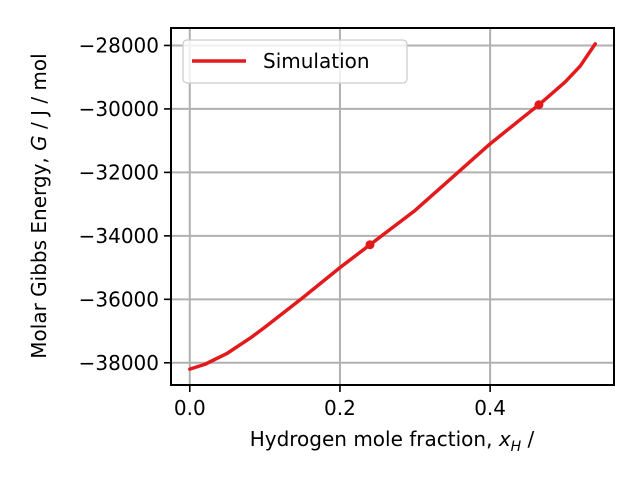 The image size is (640, 480). What do you see at coordinates (527, 439) in the screenshot?
I see `x-axis-label-suffix: /` at bounding box center [527, 439].